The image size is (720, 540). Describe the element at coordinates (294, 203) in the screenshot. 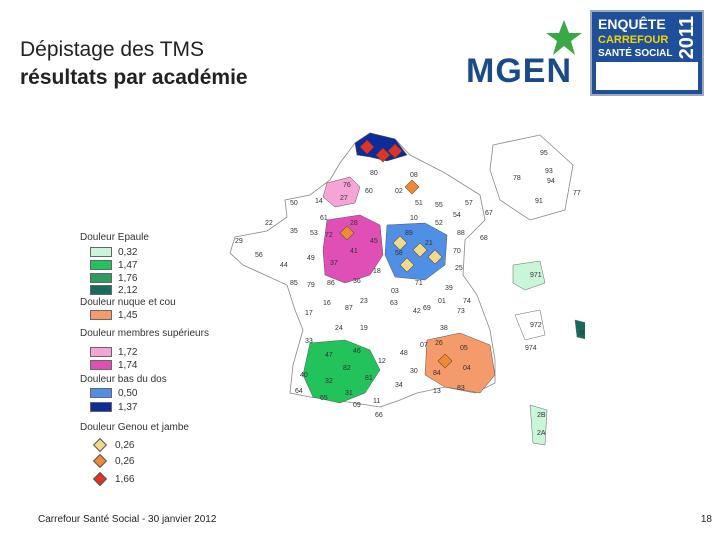

I see `dept-label: 50` at that location.